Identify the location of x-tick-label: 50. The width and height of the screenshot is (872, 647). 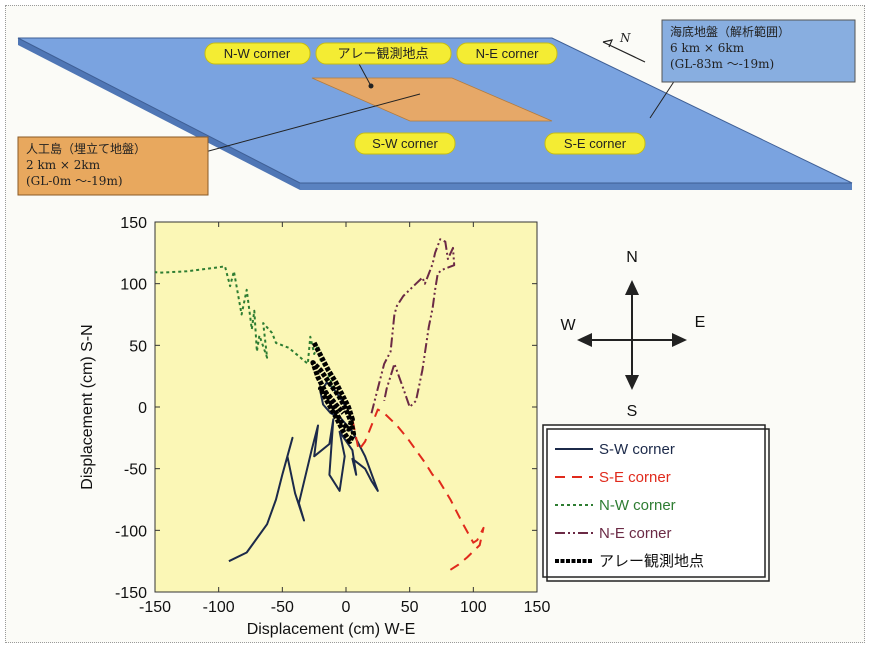
(410, 607).